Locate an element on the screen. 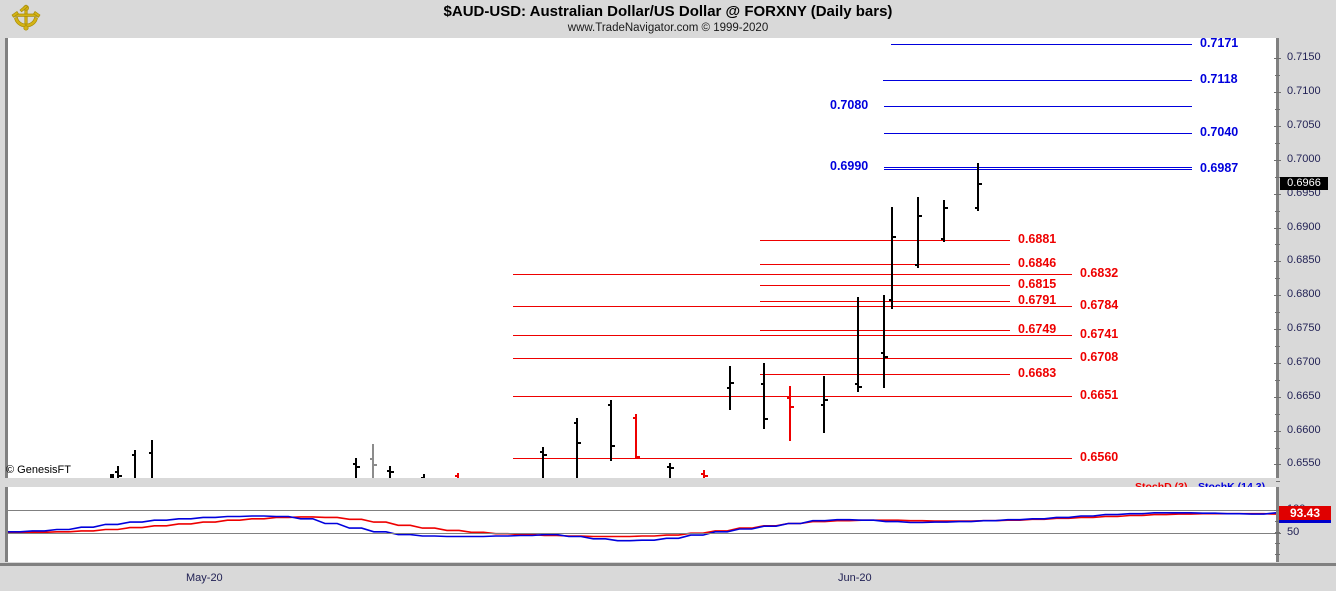  indicator-pane-right-border is located at coordinates (1277, 524).